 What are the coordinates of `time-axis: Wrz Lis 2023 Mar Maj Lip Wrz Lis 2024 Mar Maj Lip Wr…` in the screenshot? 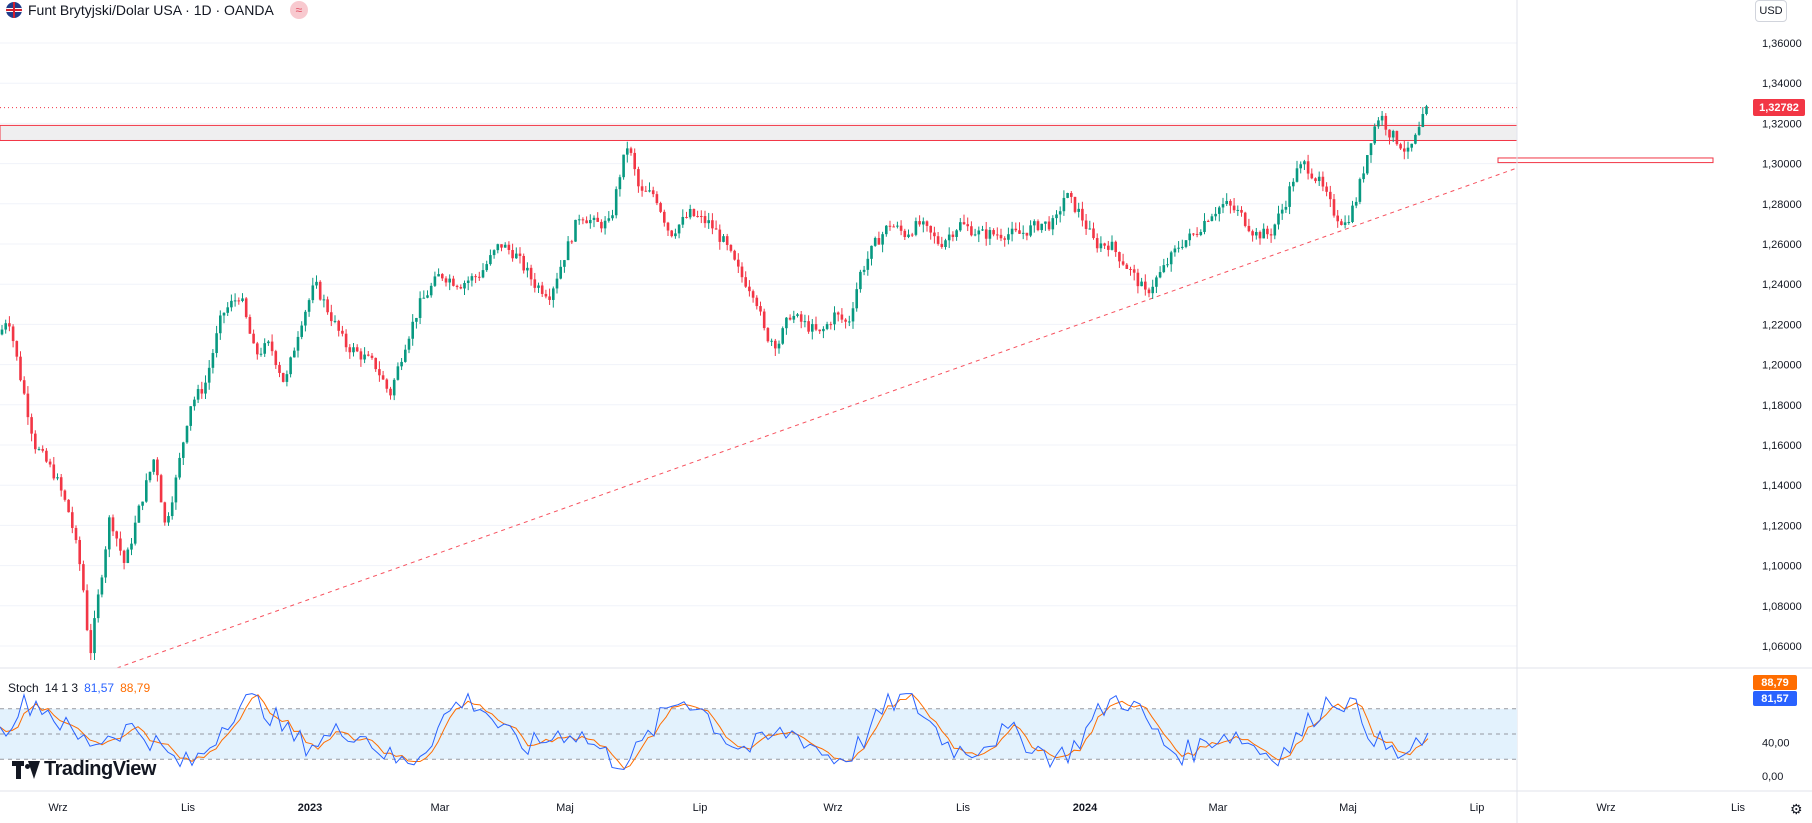 It's located at (906, 802).